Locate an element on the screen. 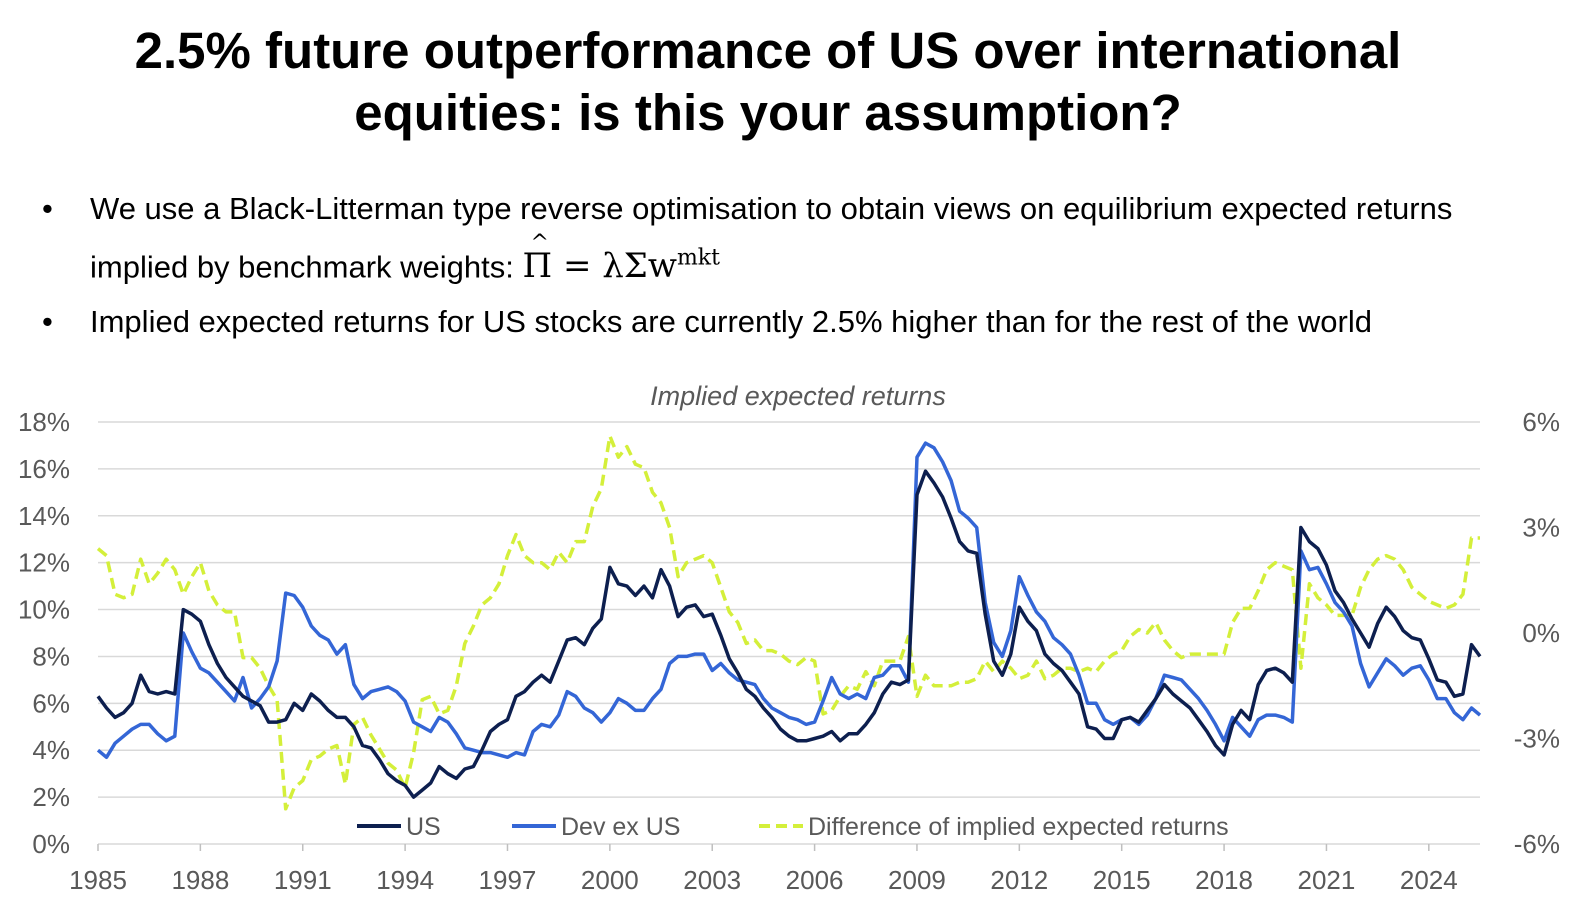 This screenshot has width=1579, height=908. left-y-tick-label: 10% is located at coordinates (44, 610).